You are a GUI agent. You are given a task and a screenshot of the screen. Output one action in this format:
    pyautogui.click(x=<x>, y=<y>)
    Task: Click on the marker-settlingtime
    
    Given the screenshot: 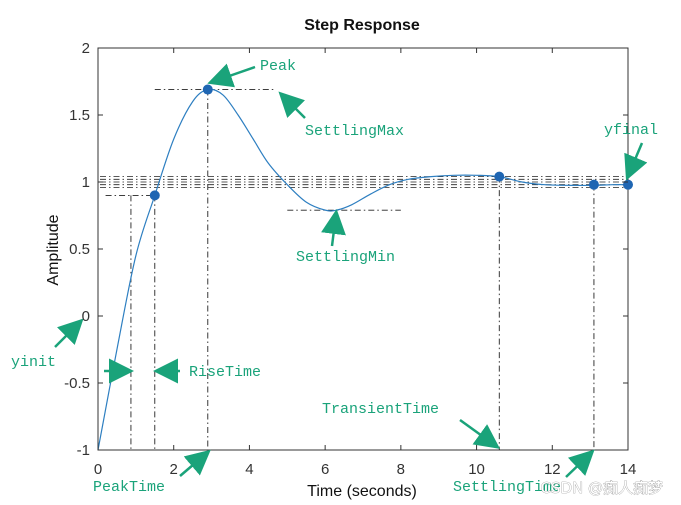 What is the action you would take?
    pyautogui.click(x=593, y=184)
    